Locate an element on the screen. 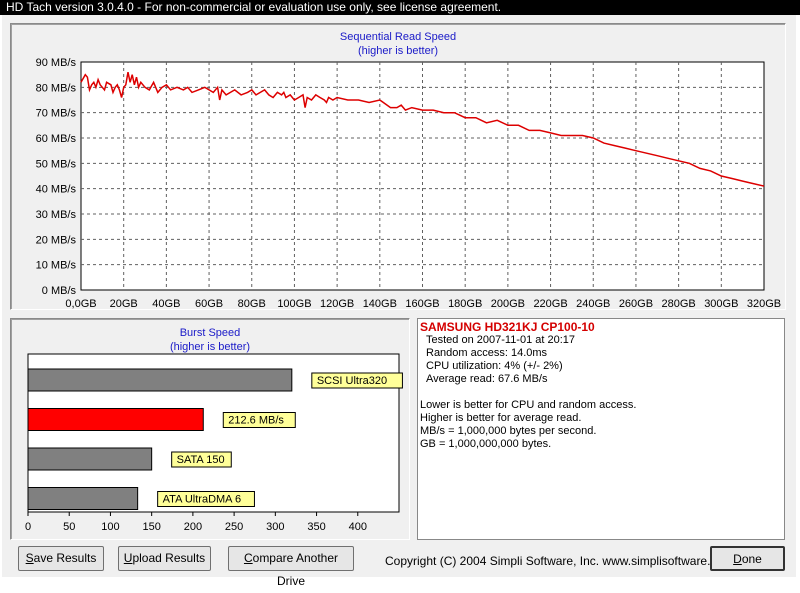 The height and width of the screenshot is (593, 800). read-y-tick-label: 40 MB/s is located at coordinates (56, 190).